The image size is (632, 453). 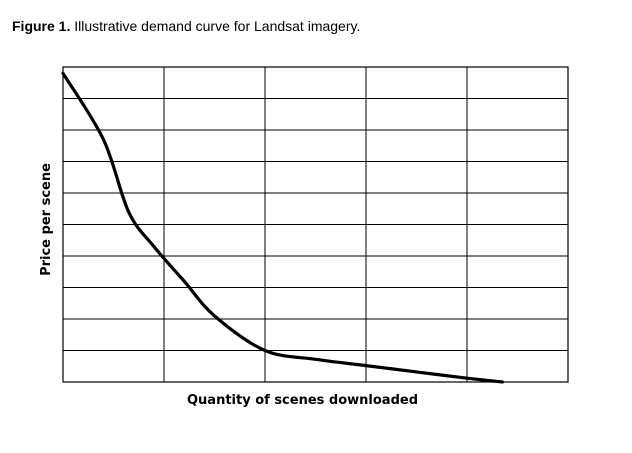 I want to click on figure-label: Figure 1., so click(x=41, y=26).